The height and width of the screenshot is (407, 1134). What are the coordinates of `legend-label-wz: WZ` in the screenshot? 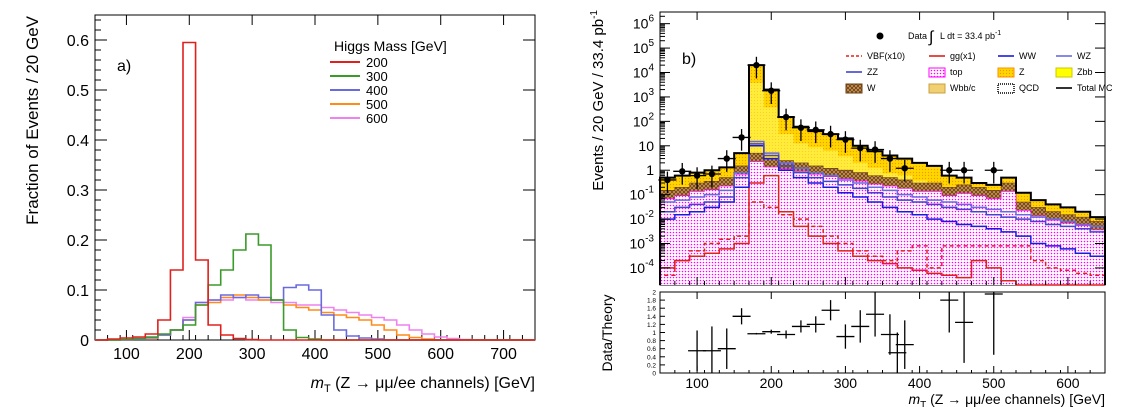 It's located at (1084, 56).